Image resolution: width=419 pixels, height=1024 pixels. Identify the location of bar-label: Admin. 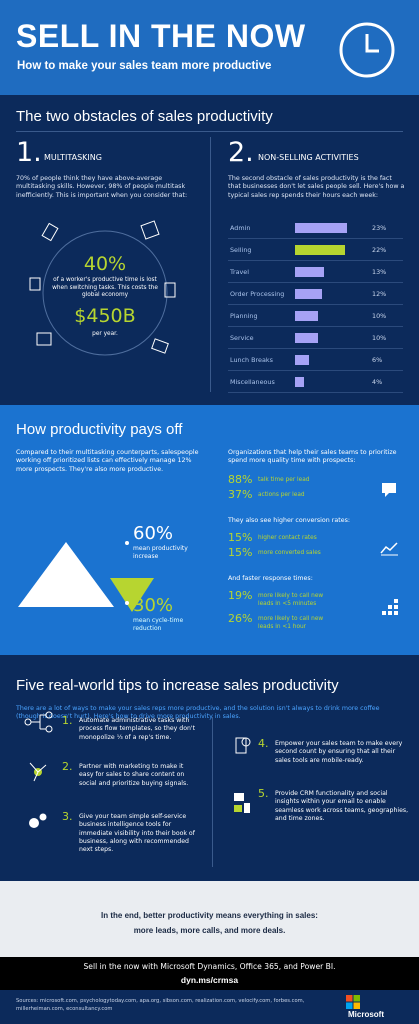
(240, 228).